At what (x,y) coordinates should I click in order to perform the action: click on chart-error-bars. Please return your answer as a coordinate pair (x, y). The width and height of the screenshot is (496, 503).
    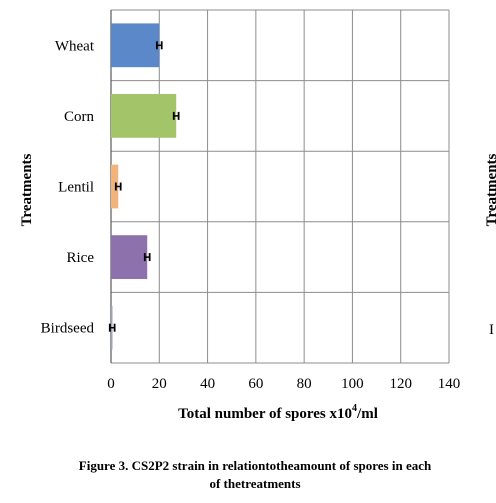
    Looking at the image, I should click on (144, 186).